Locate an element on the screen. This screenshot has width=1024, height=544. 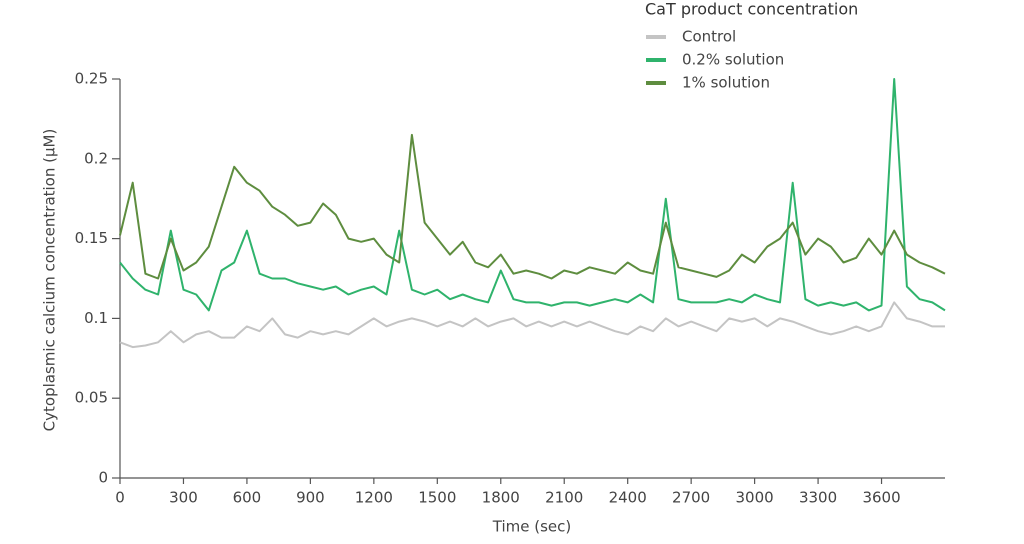
y-tick-label: 0.25 is located at coordinates (91, 79).